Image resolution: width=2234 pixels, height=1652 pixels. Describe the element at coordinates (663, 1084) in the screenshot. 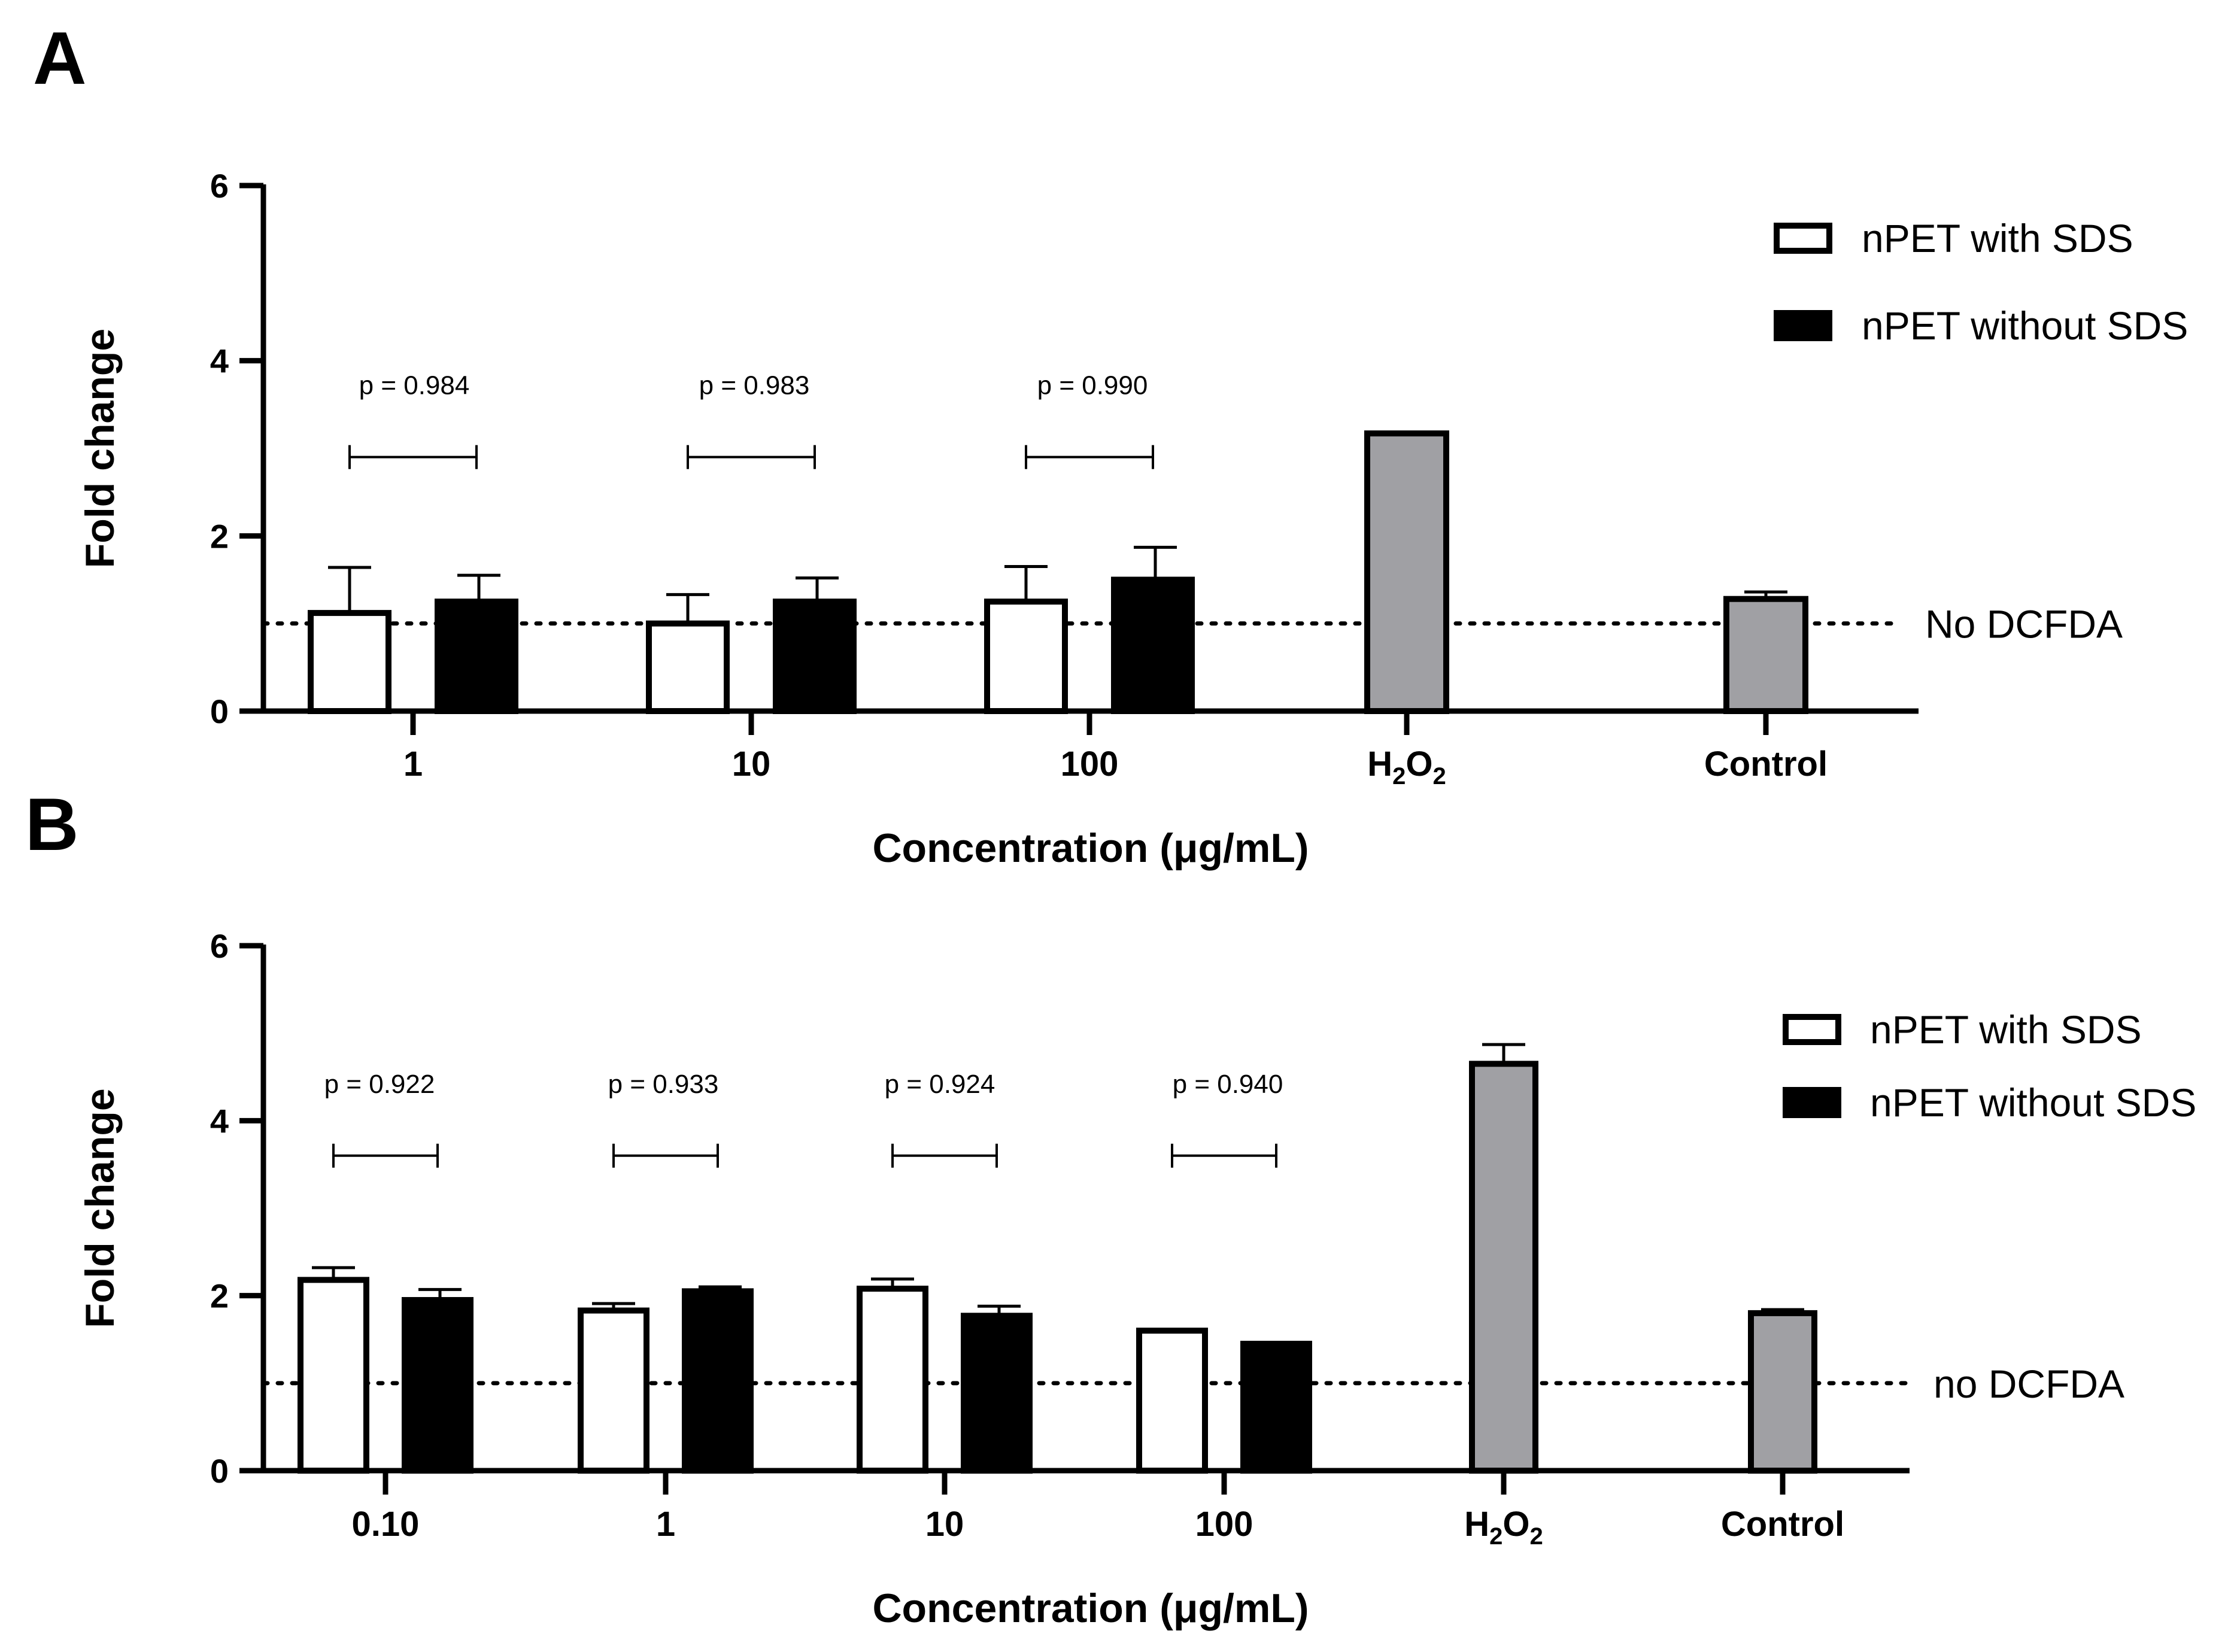

I see `p-value-label: p = 0.933` at that location.